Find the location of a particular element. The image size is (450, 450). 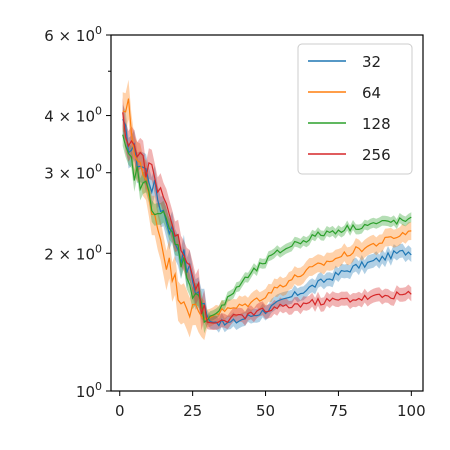

y-tick-label: 2 × 100 is located at coordinates (73, 252).